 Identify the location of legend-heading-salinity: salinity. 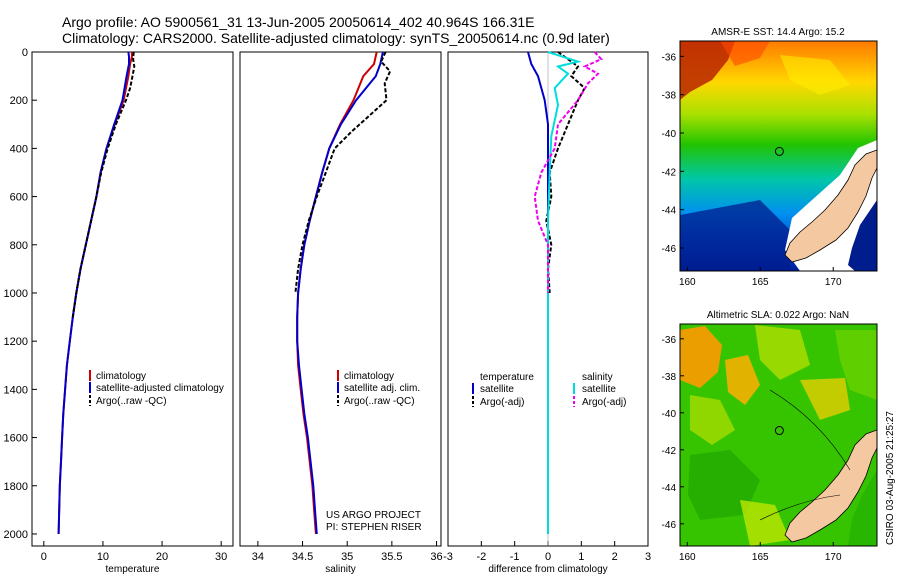
(597, 377).